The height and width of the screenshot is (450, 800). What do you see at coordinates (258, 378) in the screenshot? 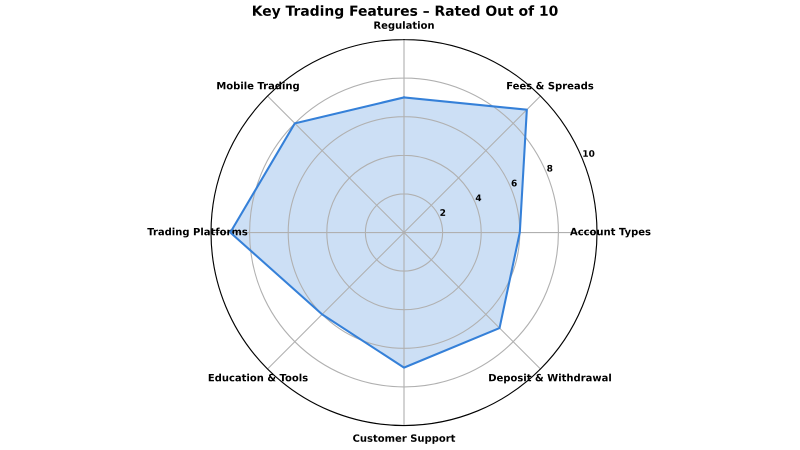
I see `spoke-label: Education & Tools` at bounding box center [258, 378].